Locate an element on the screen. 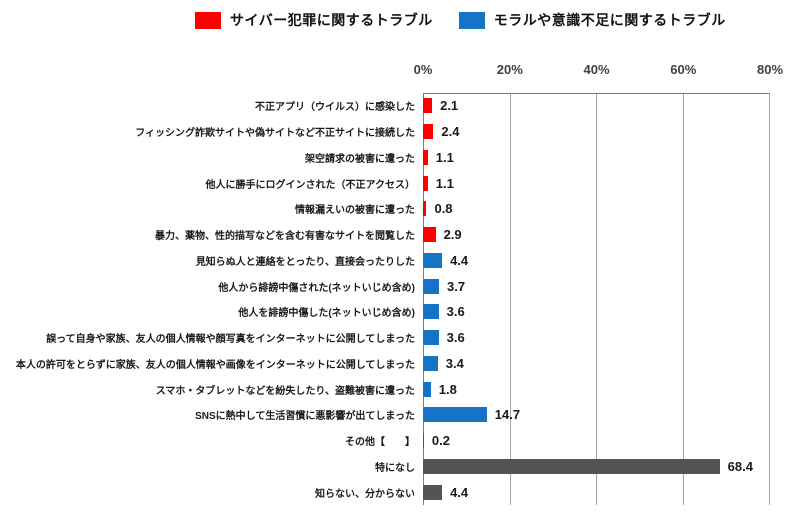  category-label: 他人から誹謗中傷された(ネットいじめ含め) is located at coordinates (316, 288).